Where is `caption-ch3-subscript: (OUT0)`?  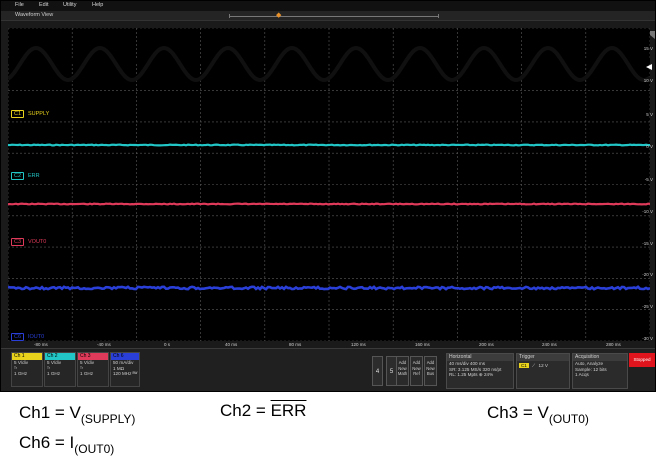
caption-ch3-subscript: (OUT0) is located at coordinates (568, 419).